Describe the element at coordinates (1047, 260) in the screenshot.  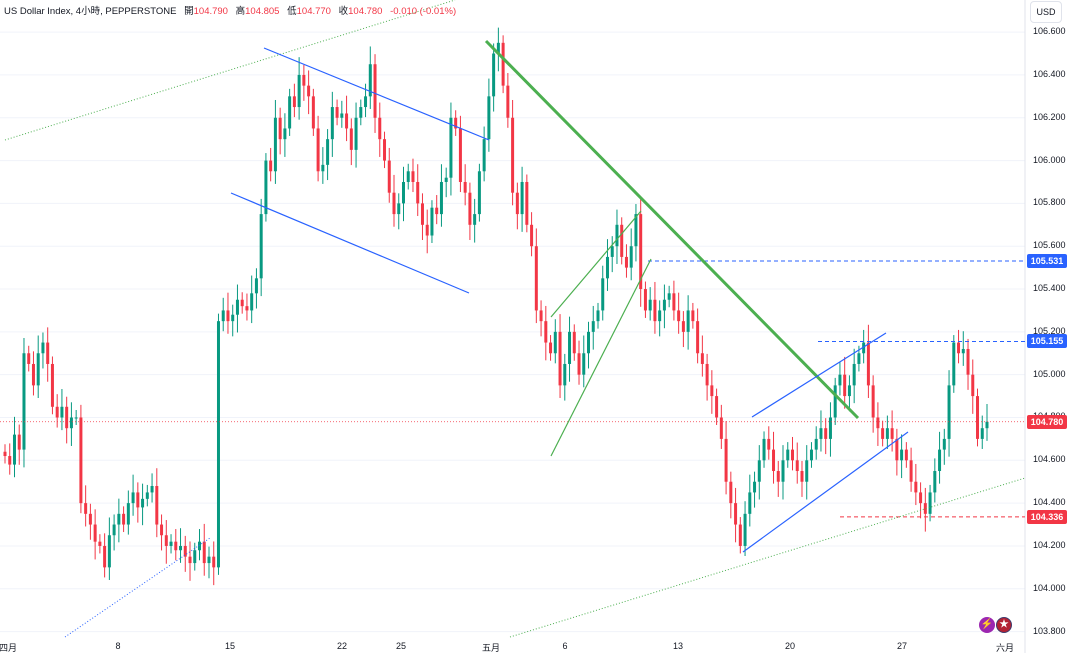
I see `price-label: 105.531` at that location.